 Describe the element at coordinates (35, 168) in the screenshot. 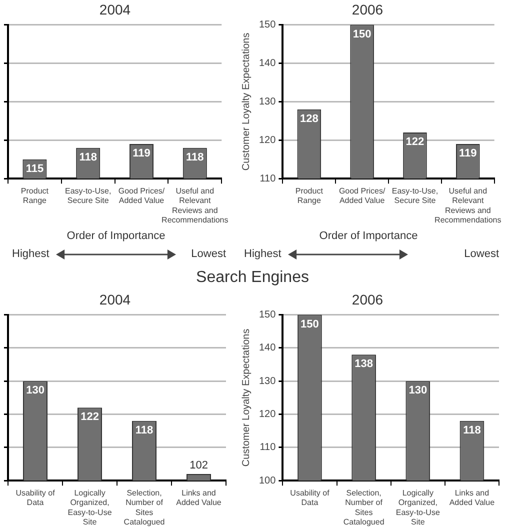

I see `data-label: 115` at that location.